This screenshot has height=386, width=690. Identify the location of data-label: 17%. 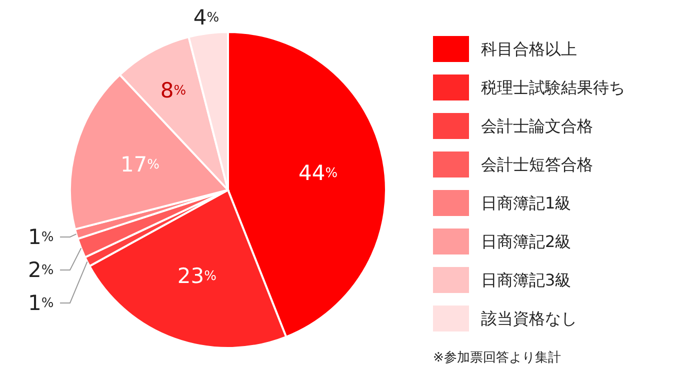
(140, 164).